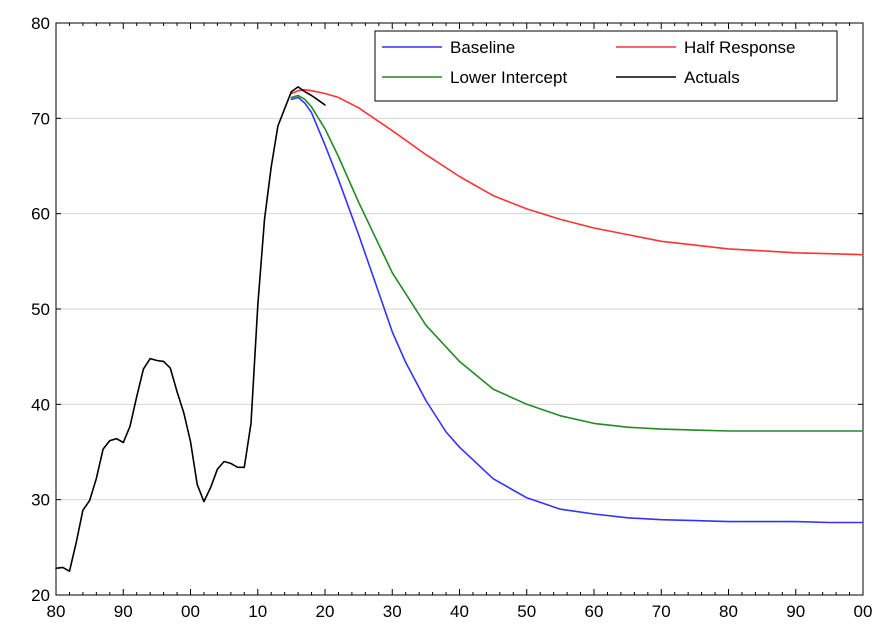  Describe the element at coordinates (40, 404) in the screenshot. I see `y-tick-label: 40` at that location.